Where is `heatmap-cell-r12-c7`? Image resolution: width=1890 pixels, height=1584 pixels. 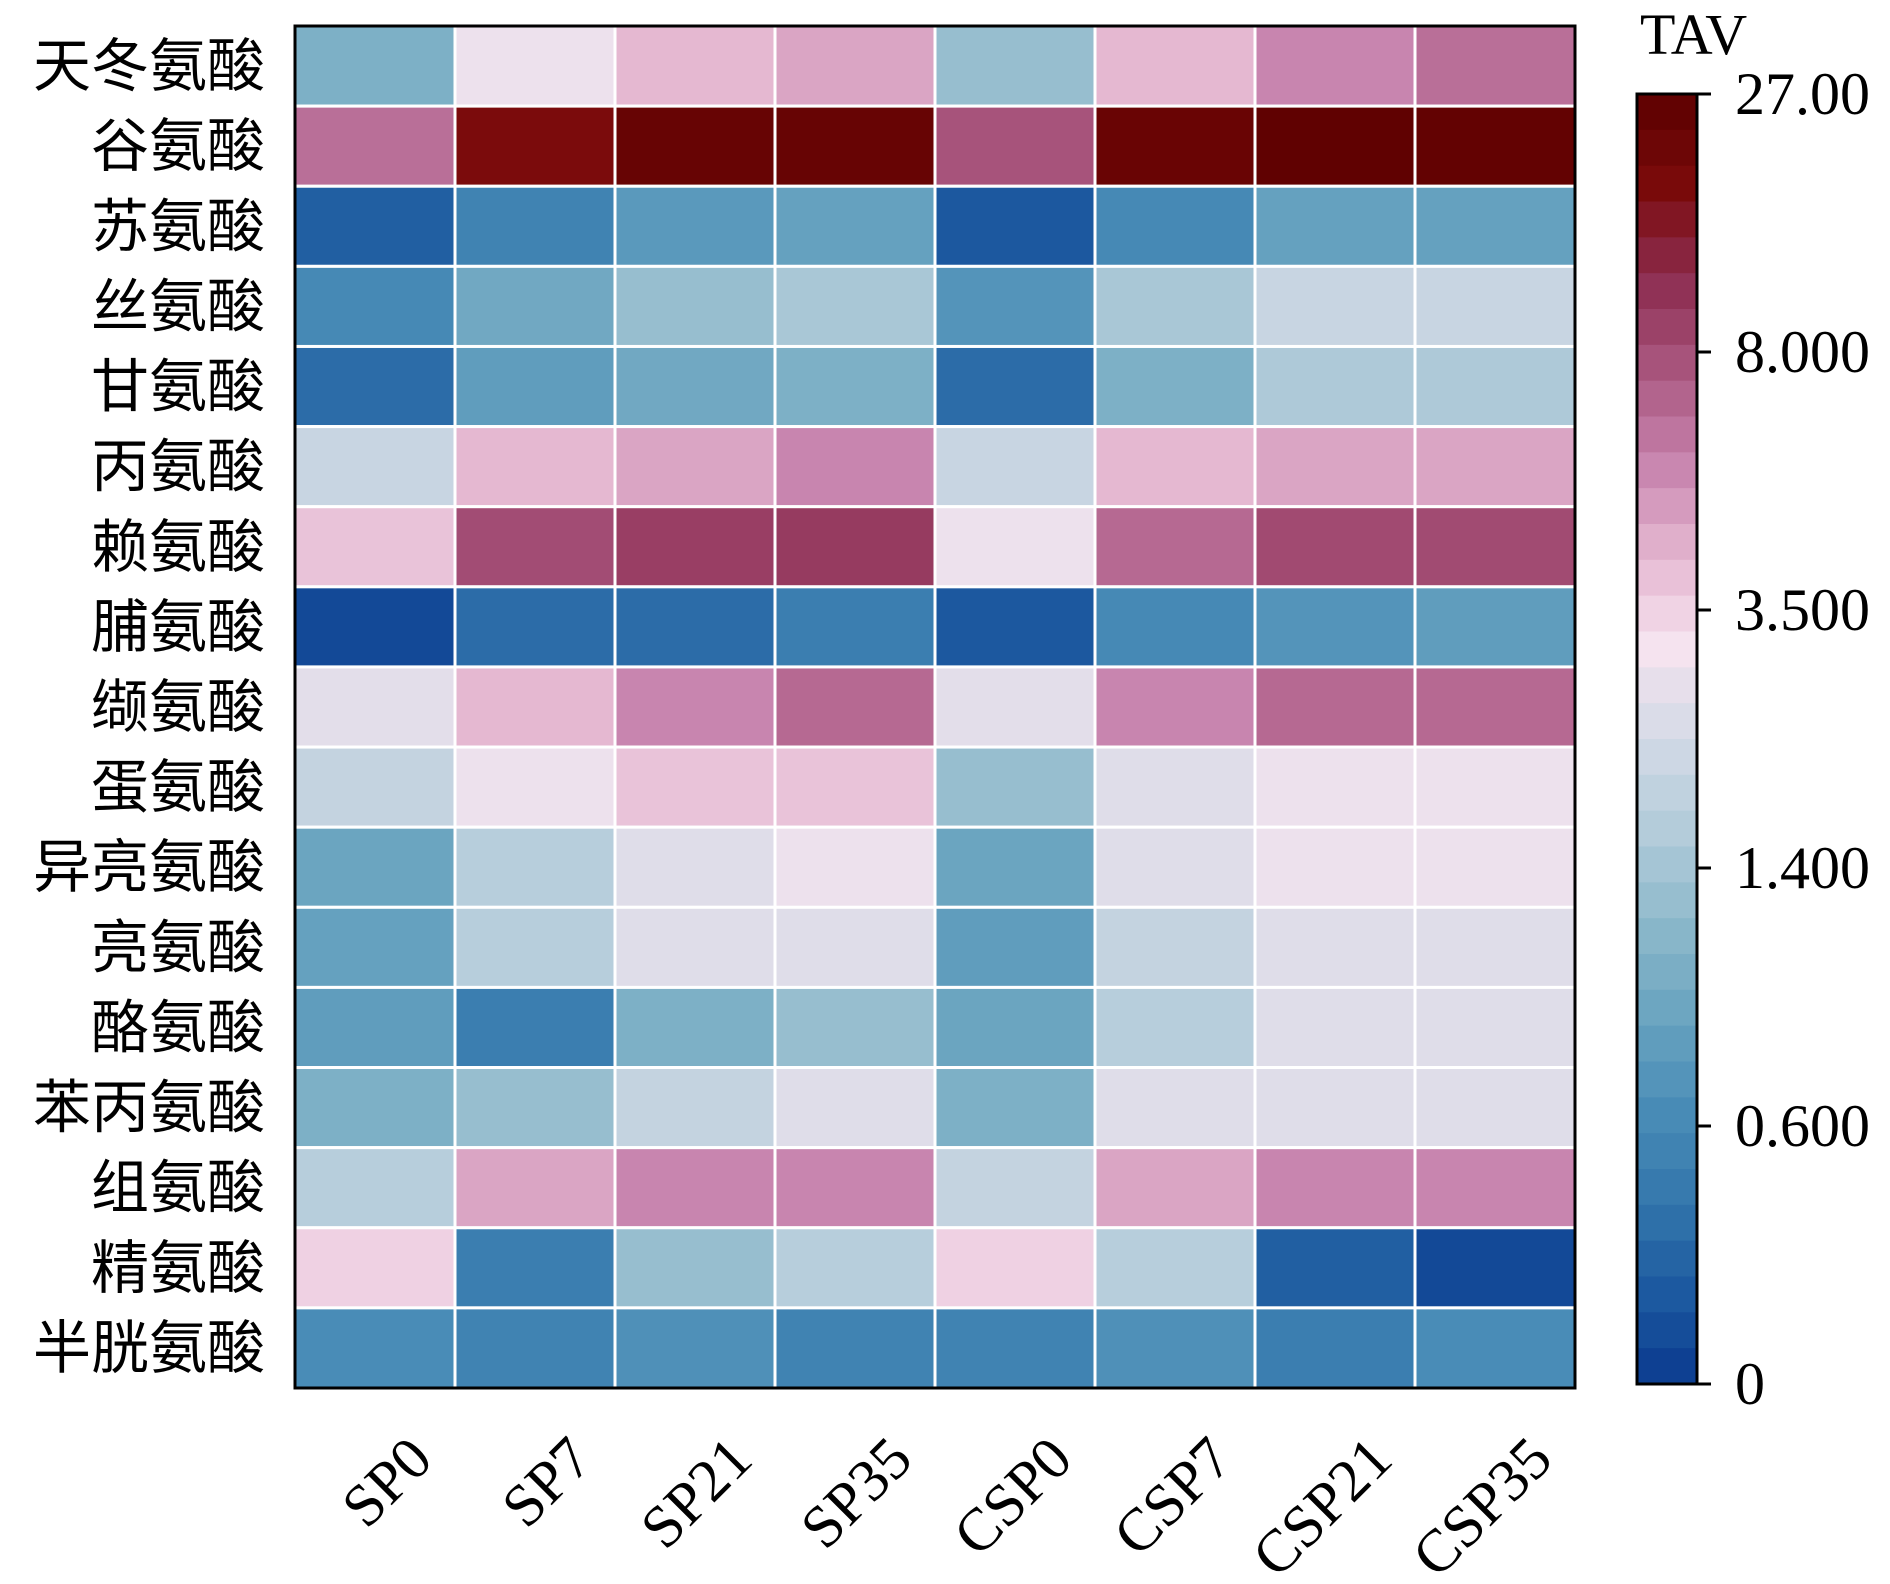
heatmap-cell-r12-c7 is located at coordinates (1495, 1027).